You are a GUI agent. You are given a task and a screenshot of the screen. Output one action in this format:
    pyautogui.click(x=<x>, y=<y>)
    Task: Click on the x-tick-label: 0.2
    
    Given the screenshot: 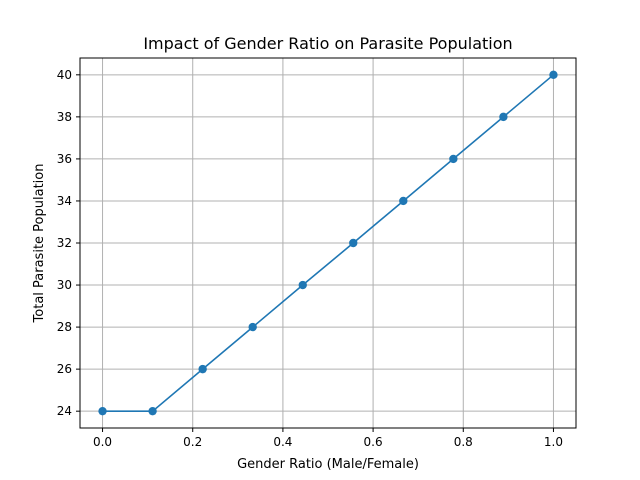 What is the action you would take?
    pyautogui.click(x=192, y=442)
    